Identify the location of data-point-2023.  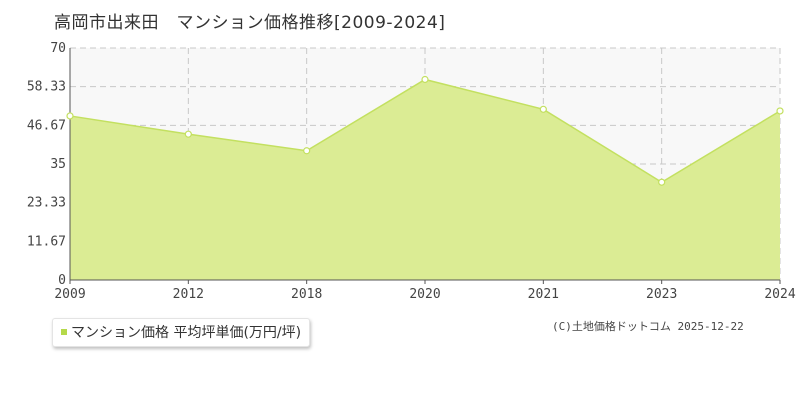
(662, 182).